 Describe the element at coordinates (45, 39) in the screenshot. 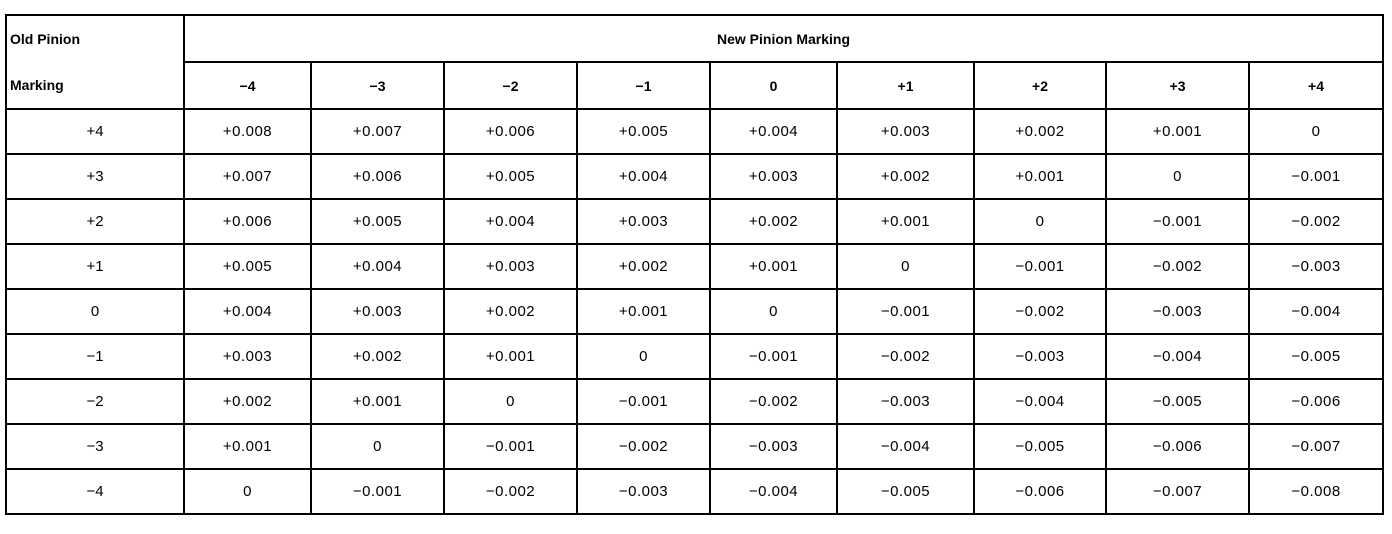

I see `corner-label-line1: Old Pinion` at that location.